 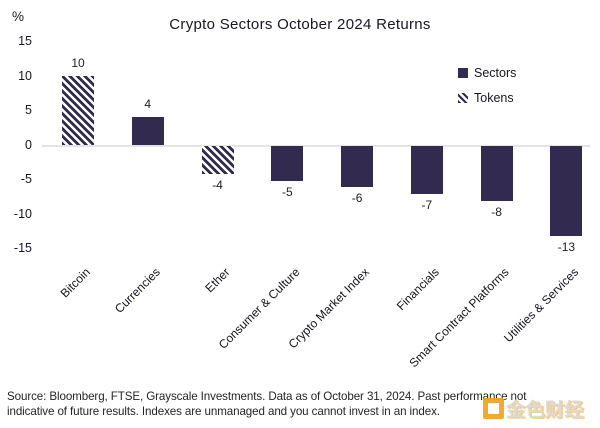 What do you see at coordinates (545, 410) in the screenshot?
I see `watermark-text: 金色财经` at bounding box center [545, 410].